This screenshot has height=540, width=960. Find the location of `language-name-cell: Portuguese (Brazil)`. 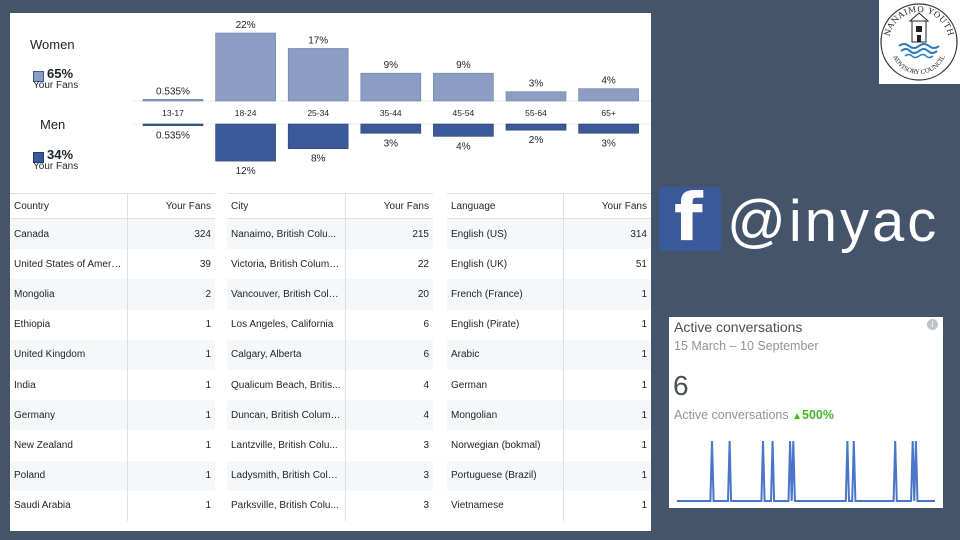

language-name-cell: Portuguese (Brazil) is located at coordinates (505, 475).